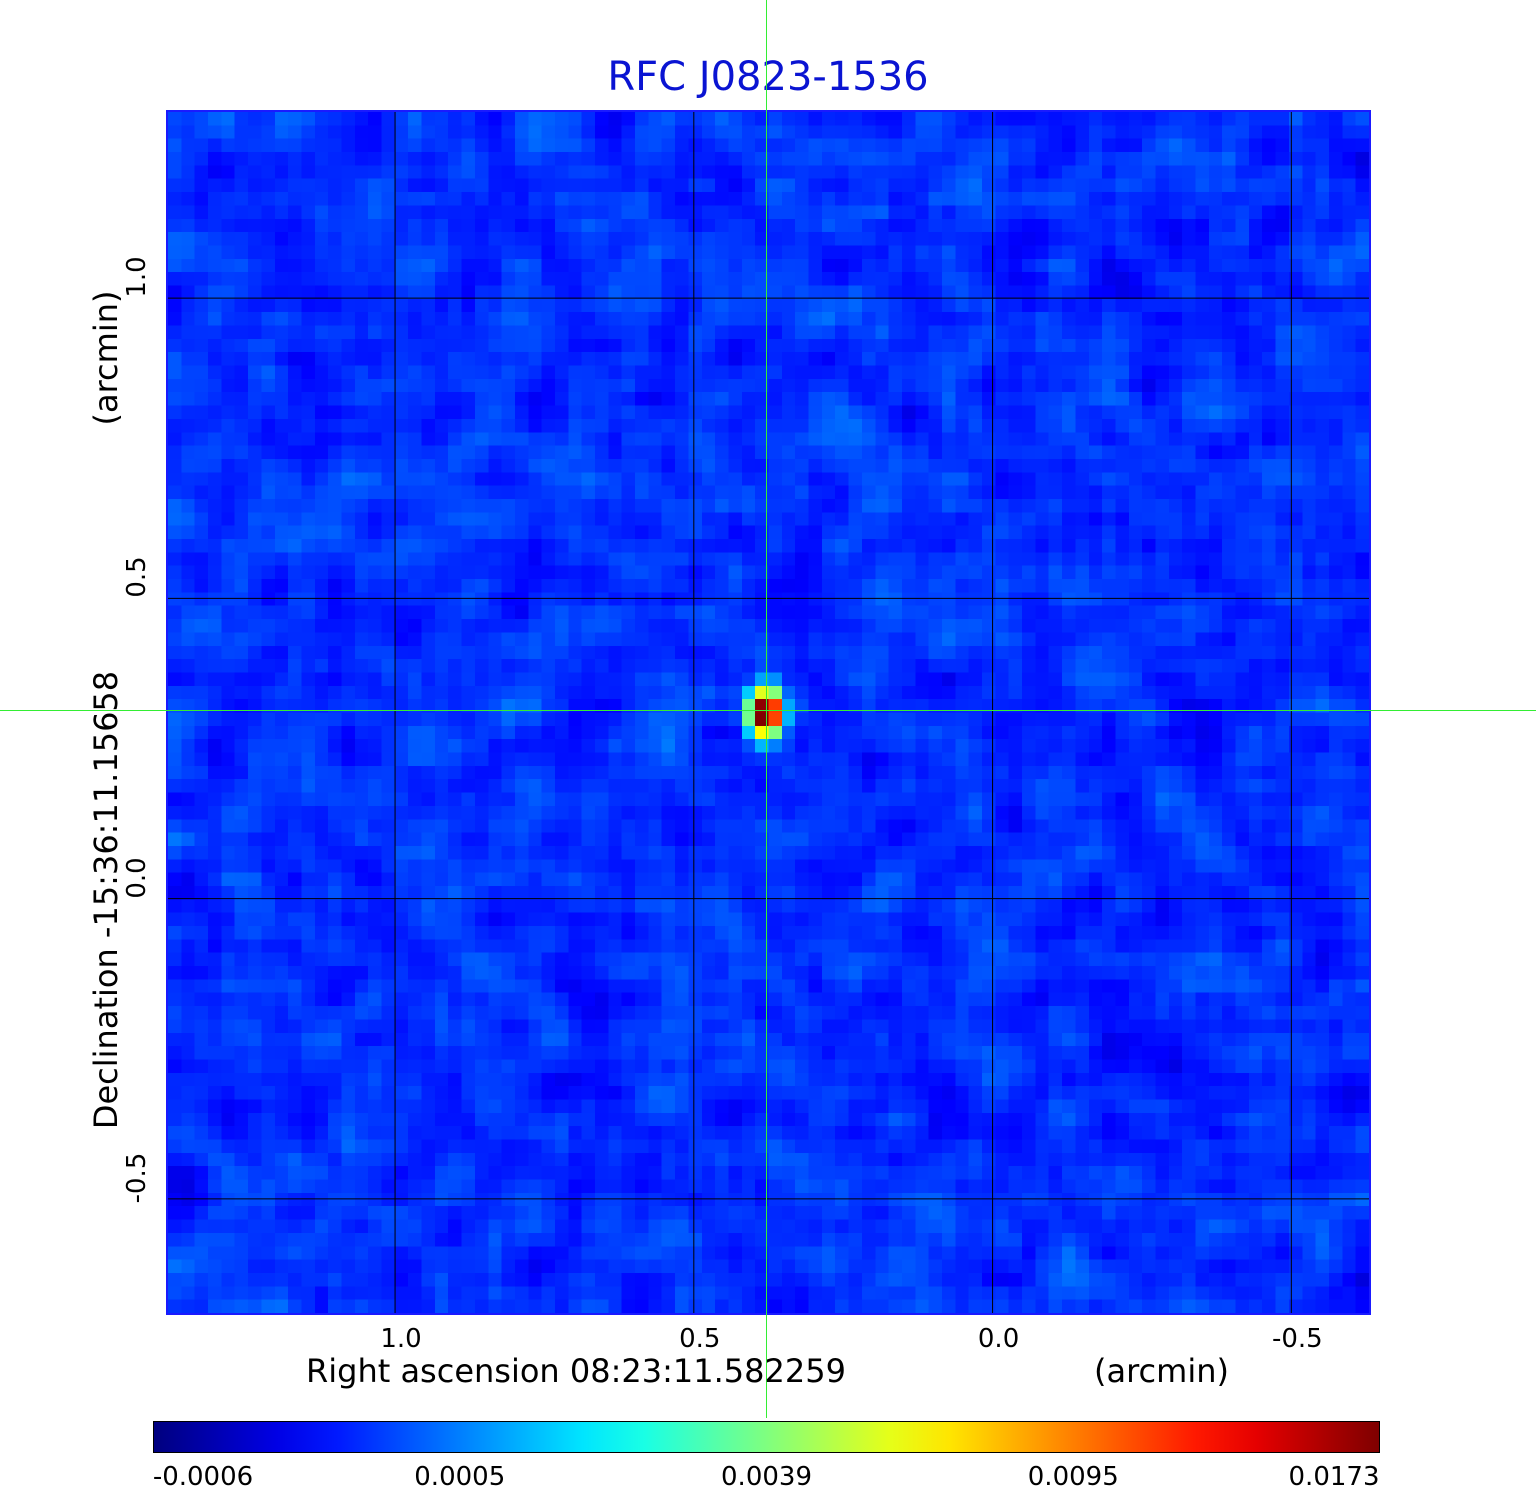 Image resolution: width=1536 pixels, height=1511 pixels. I want to click on y-tick-label: 0.5, so click(137, 577).